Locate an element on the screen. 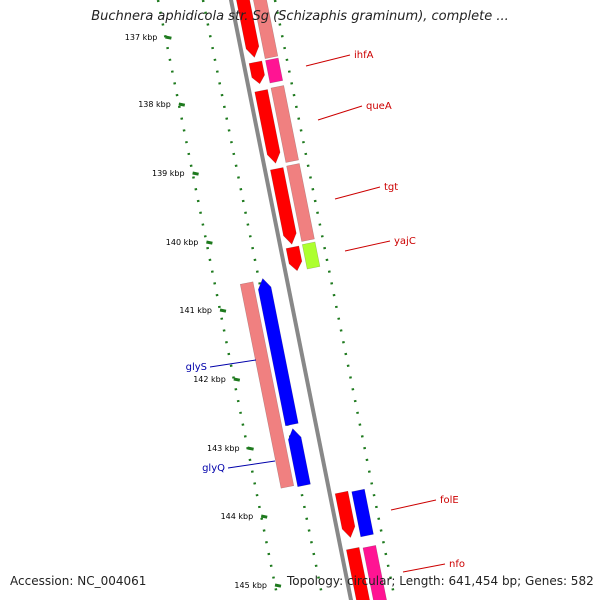  gene-bar-nfo is located at coordinates (375, 572).